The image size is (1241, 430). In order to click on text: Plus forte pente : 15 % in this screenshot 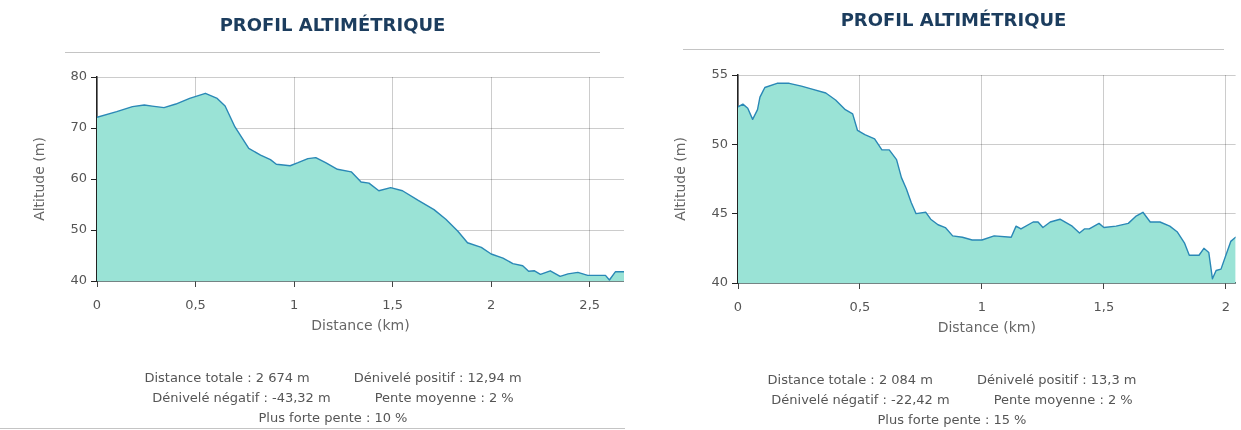, I will do `click(952, 420)`.